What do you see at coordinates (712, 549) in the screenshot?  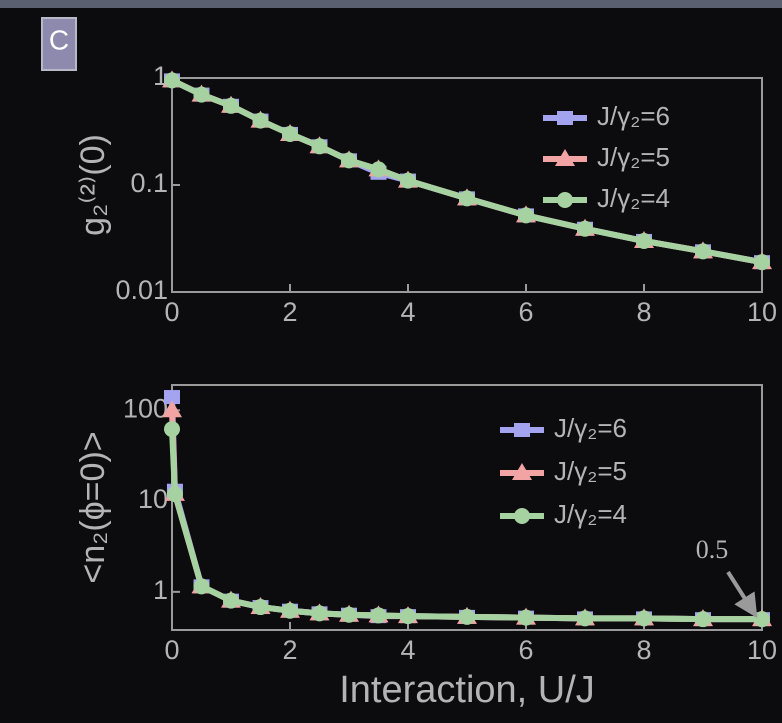 I see `annotation: 0.5` at bounding box center [712, 549].